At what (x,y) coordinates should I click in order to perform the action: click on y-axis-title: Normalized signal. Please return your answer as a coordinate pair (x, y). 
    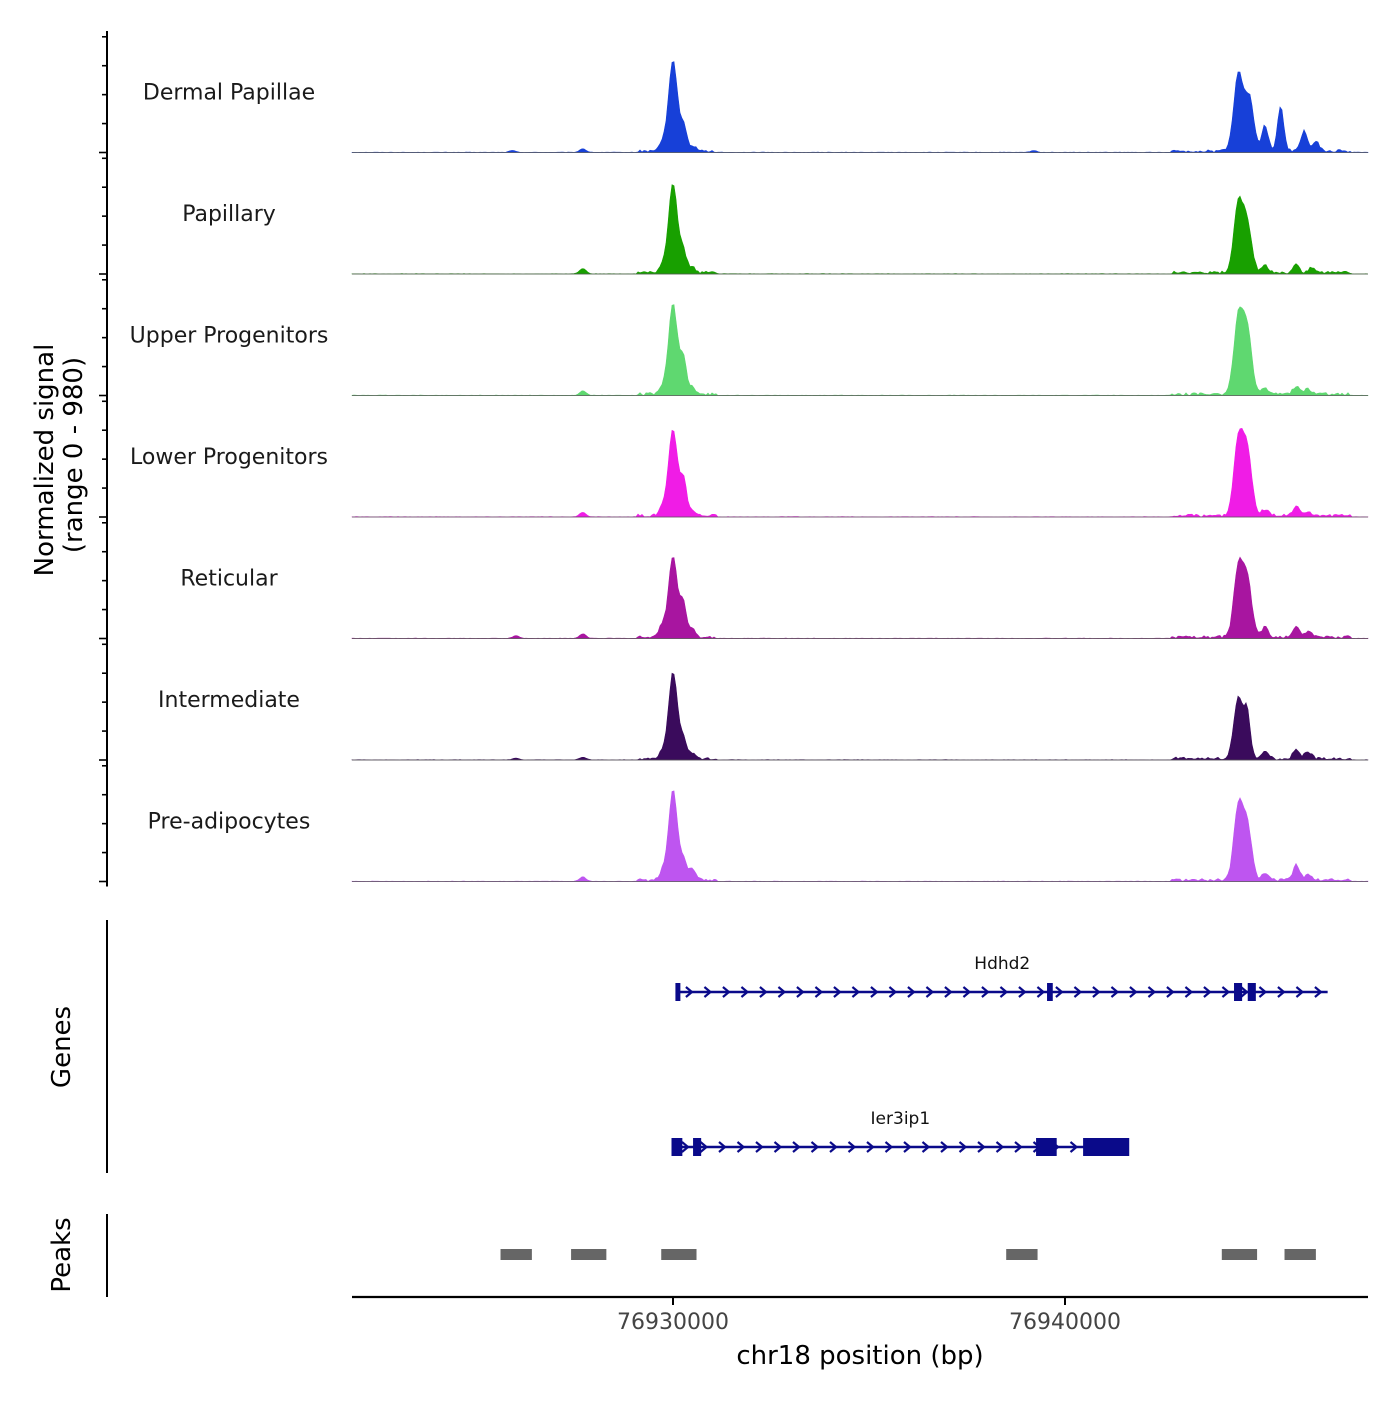
    Looking at the image, I should click on (45, 460).